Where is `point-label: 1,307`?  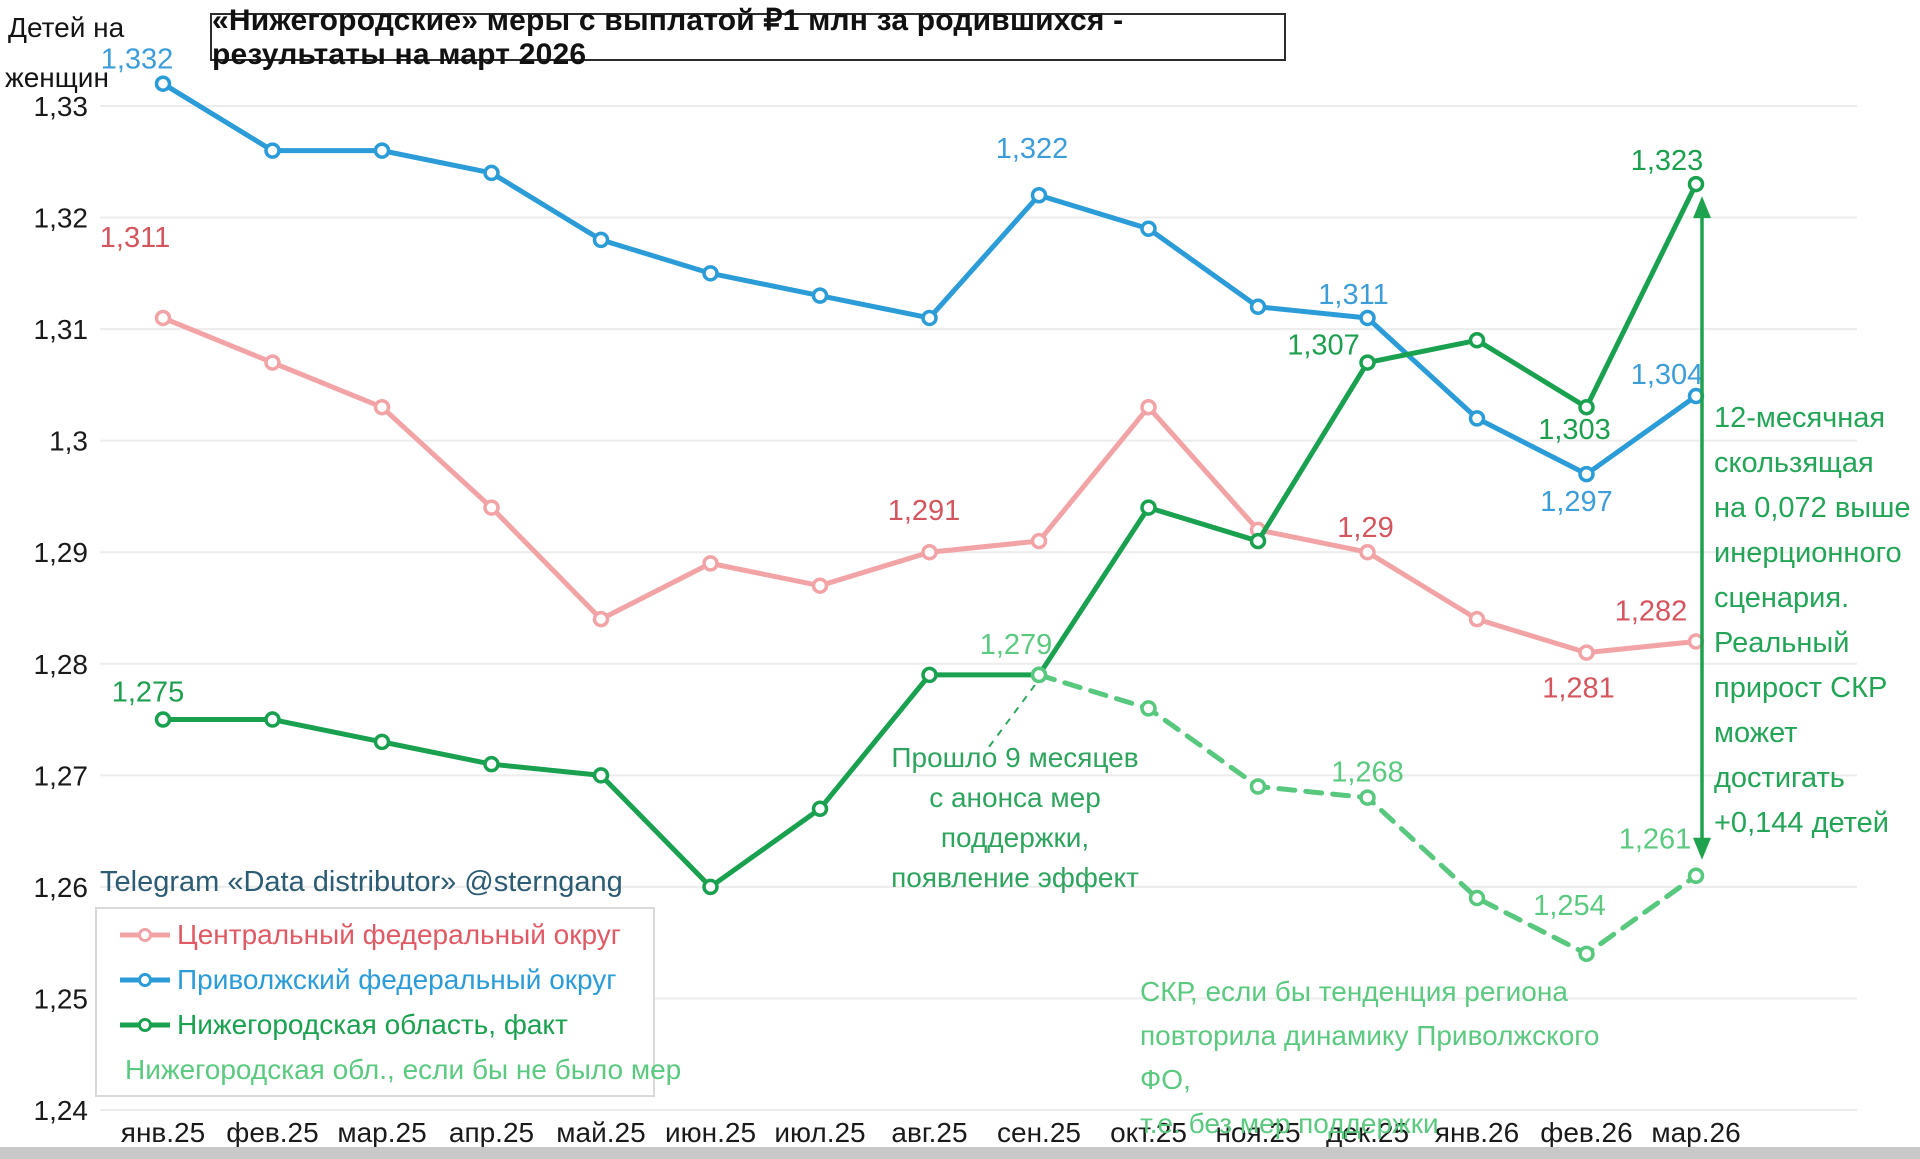 point-label: 1,307 is located at coordinates (1323, 346).